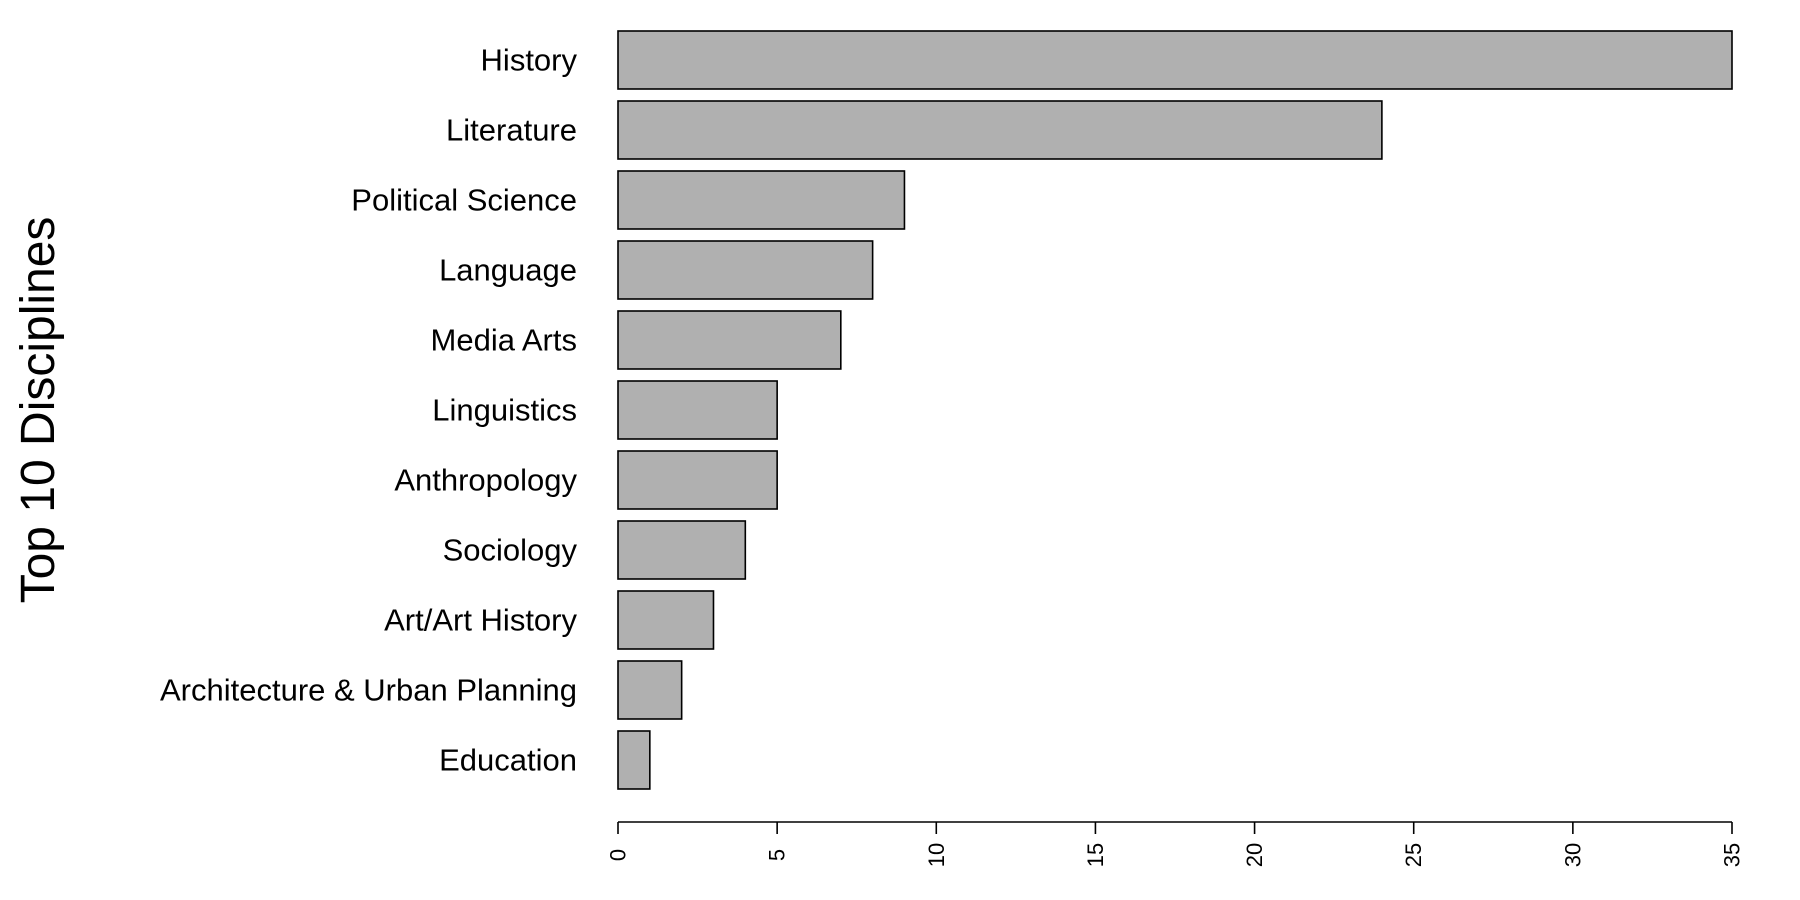 This screenshot has height=900, width=1800. Describe the element at coordinates (511, 130) in the screenshot. I see `category-label-1: Literature` at that location.